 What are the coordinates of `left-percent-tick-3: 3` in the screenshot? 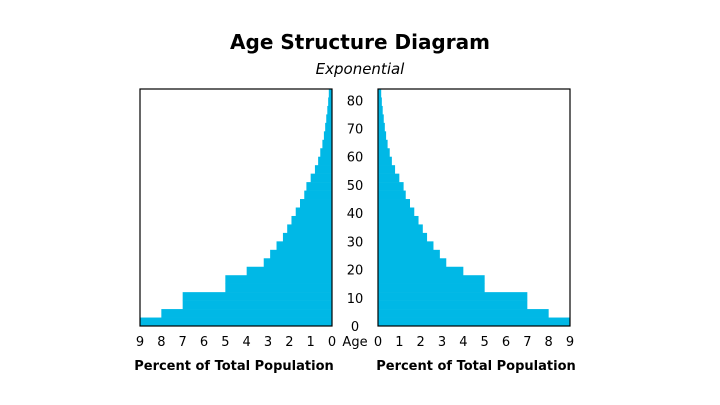 It's located at (268, 342).